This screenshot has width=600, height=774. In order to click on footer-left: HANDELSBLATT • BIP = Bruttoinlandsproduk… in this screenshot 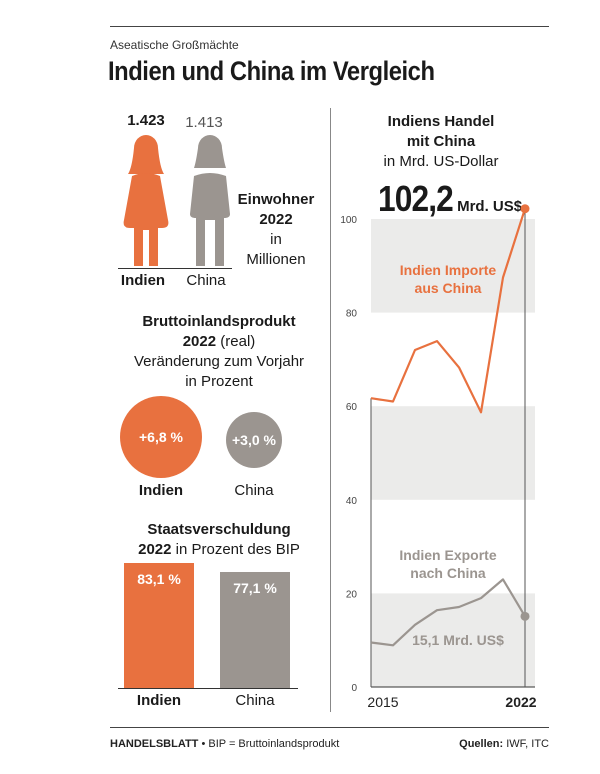, I will do `click(224, 744)`.